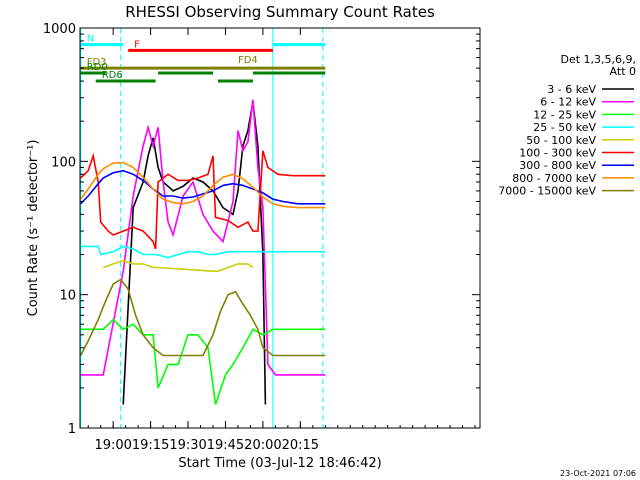 The height and width of the screenshot is (480, 640). Describe the element at coordinates (564, 114) in the screenshot. I see `legend-label-2: 12 - 25 keV` at that location.